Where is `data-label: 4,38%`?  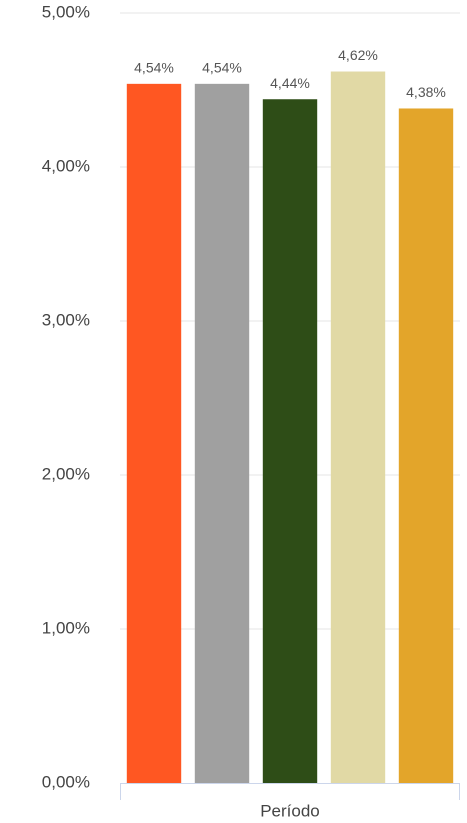 data-label: 4,38% is located at coordinates (426, 92).